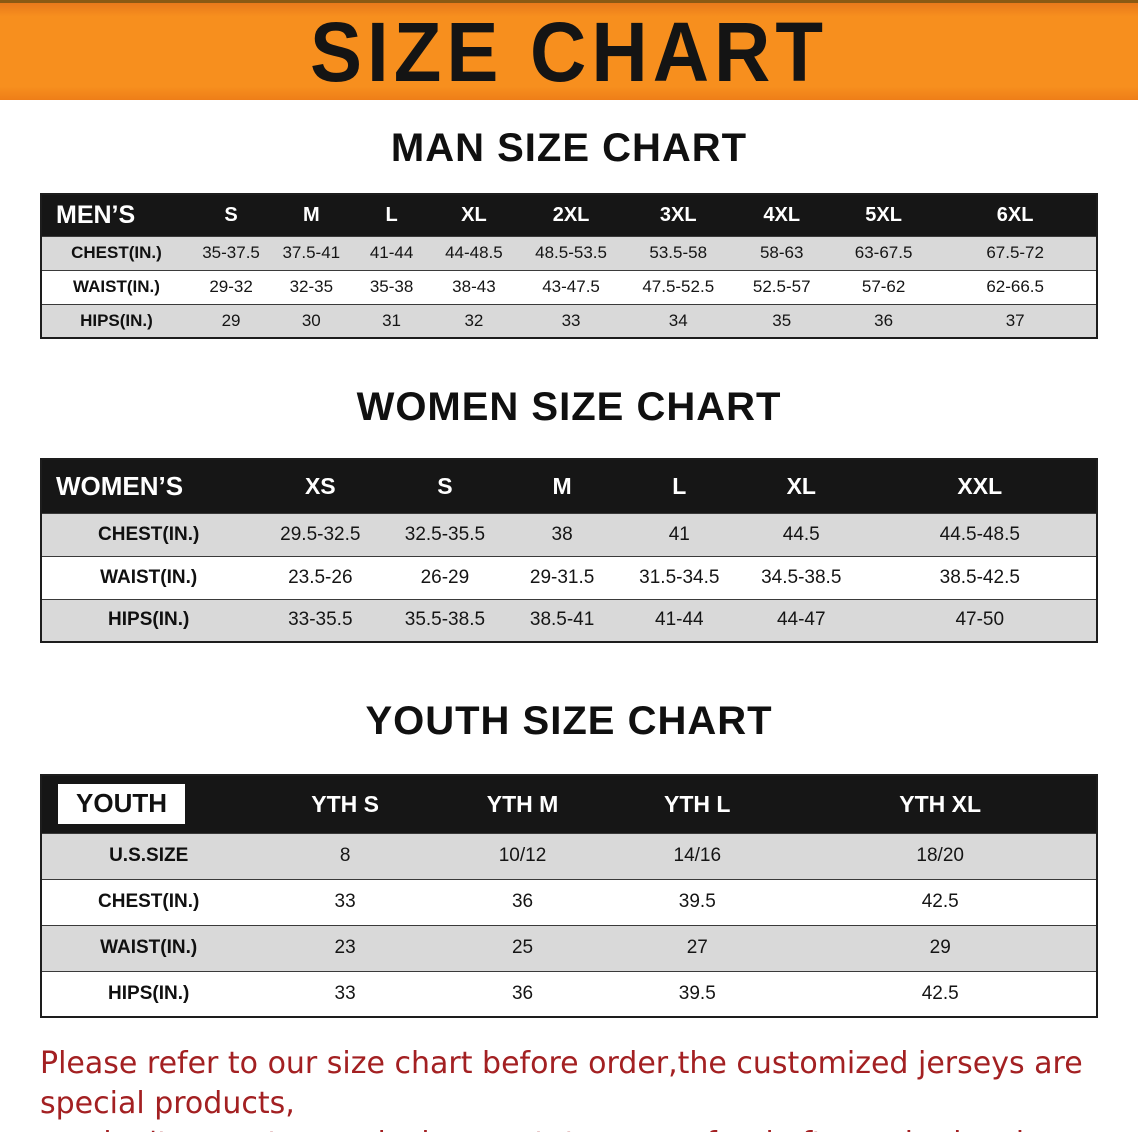  What do you see at coordinates (697, 803) in the screenshot?
I see `column-header: YTH L` at bounding box center [697, 803].